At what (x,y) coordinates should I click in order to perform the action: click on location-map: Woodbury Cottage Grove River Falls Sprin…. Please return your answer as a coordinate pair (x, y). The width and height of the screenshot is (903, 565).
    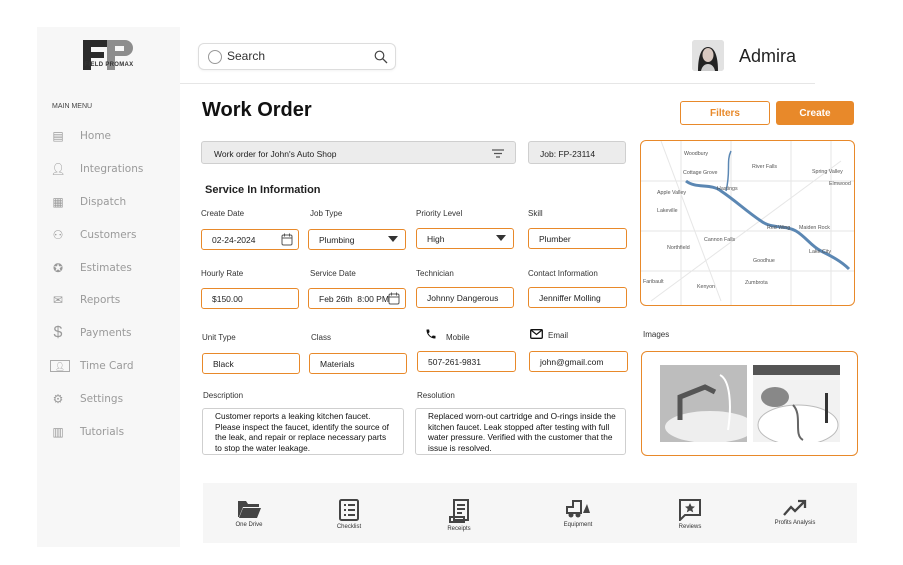
    Looking at the image, I should click on (747, 223).